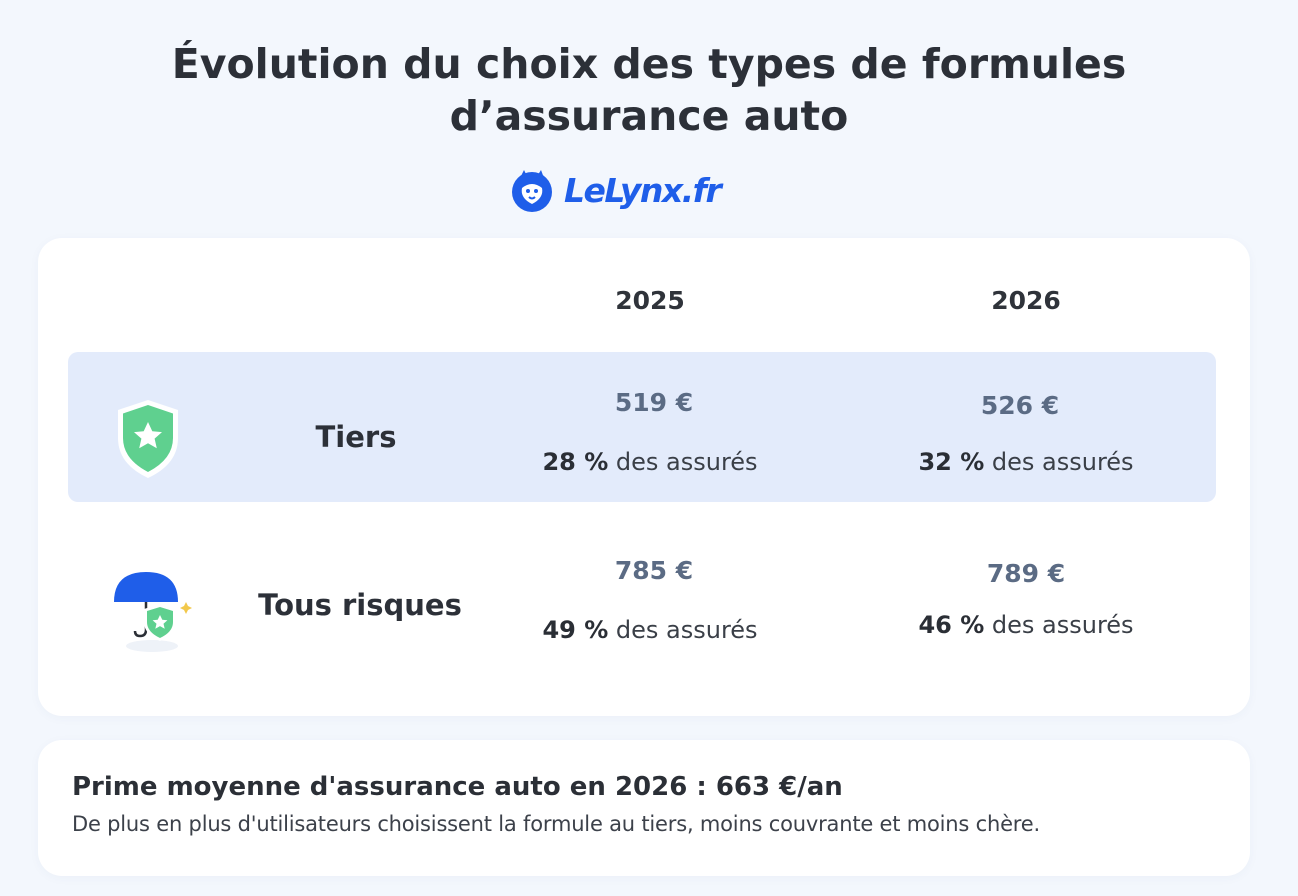 The image size is (1298, 896). I want to click on share-tiers-2026: 32 % des assurés, so click(1026, 462).